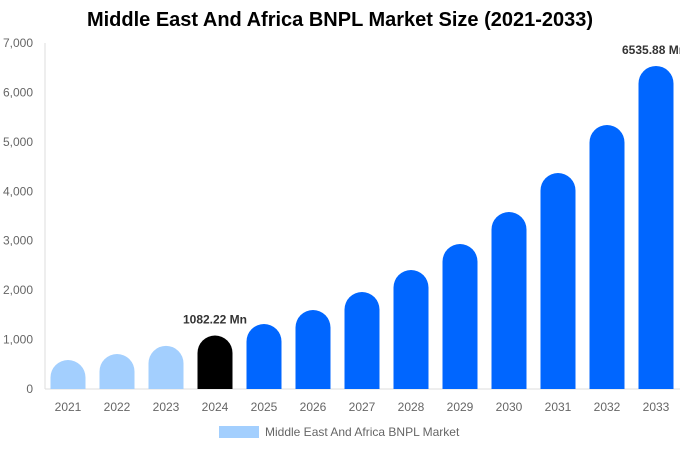  Describe the element at coordinates (509, 407) in the screenshot. I see `x-tick-label: 2030` at that location.